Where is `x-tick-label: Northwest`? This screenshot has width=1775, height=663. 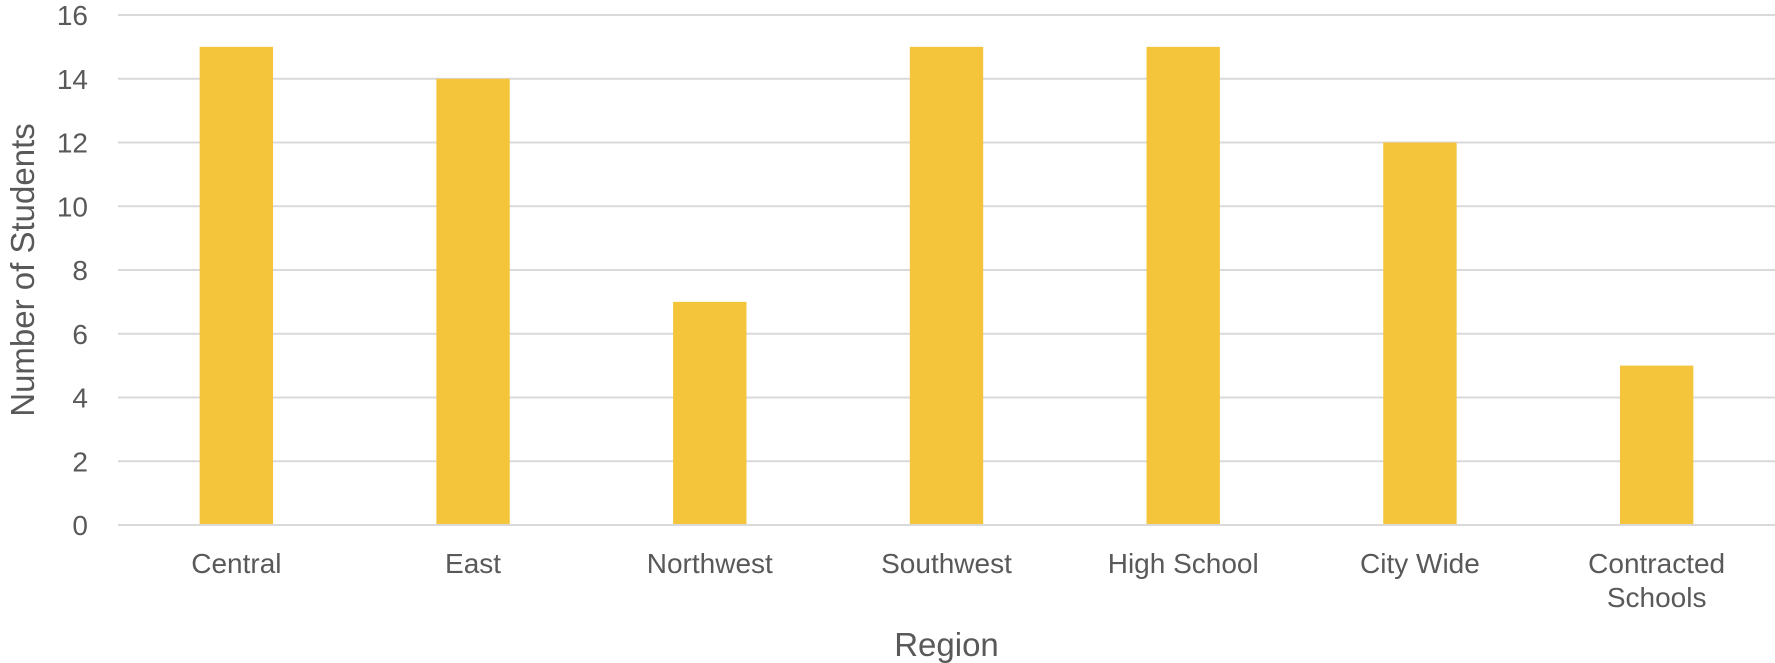
x-tick-label: Northwest is located at coordinates (710, 563).